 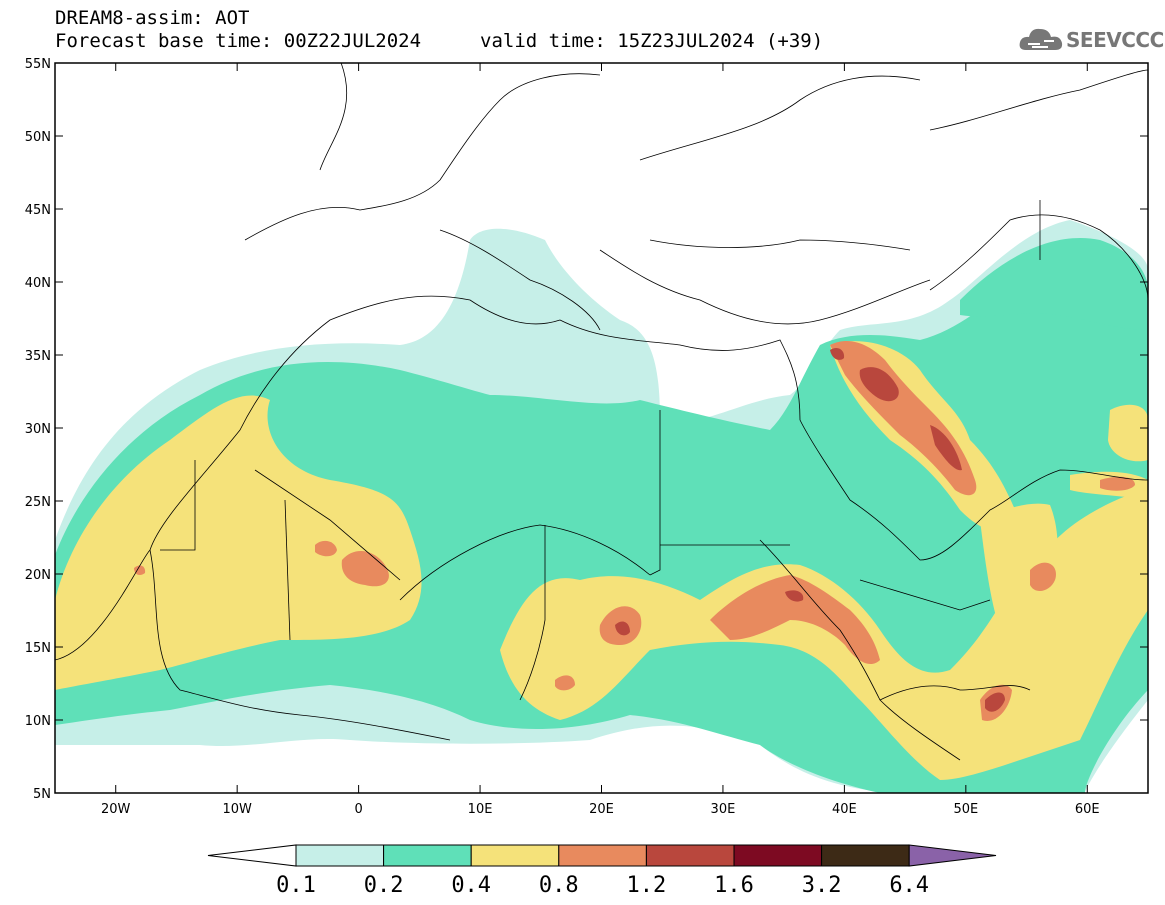 I want to click on lon-tick-label: 0, so click(x=358, y=809).